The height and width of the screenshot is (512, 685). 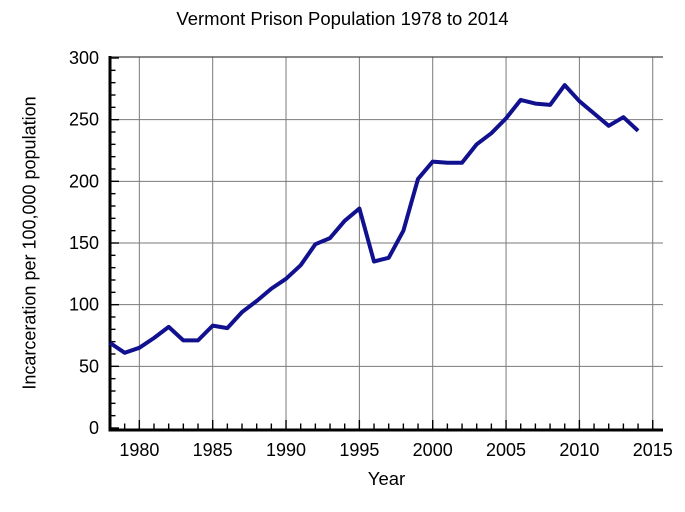 I want to click on x-tick-label: 2010, so click(x=579, y=450).